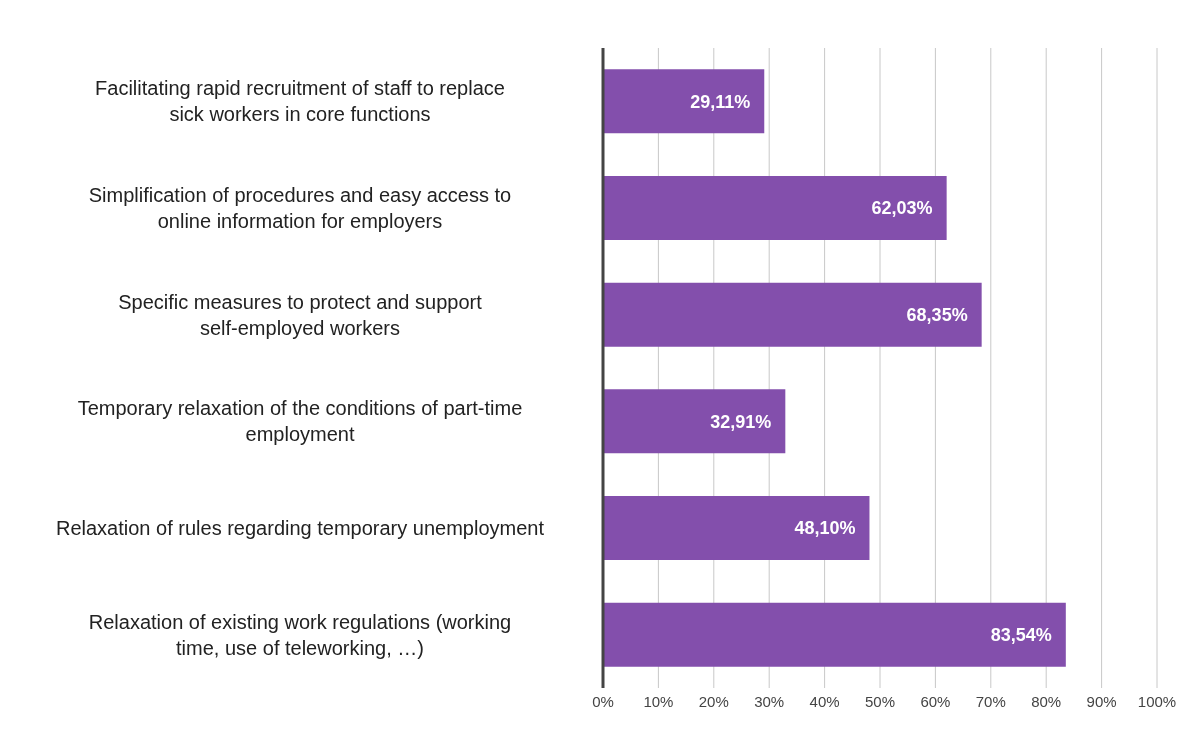 This screenshot has height=746, width=1200. Describe the element at coordinates (720, 101) in the screenshot. I see `data-label: 29,11%` at that location.